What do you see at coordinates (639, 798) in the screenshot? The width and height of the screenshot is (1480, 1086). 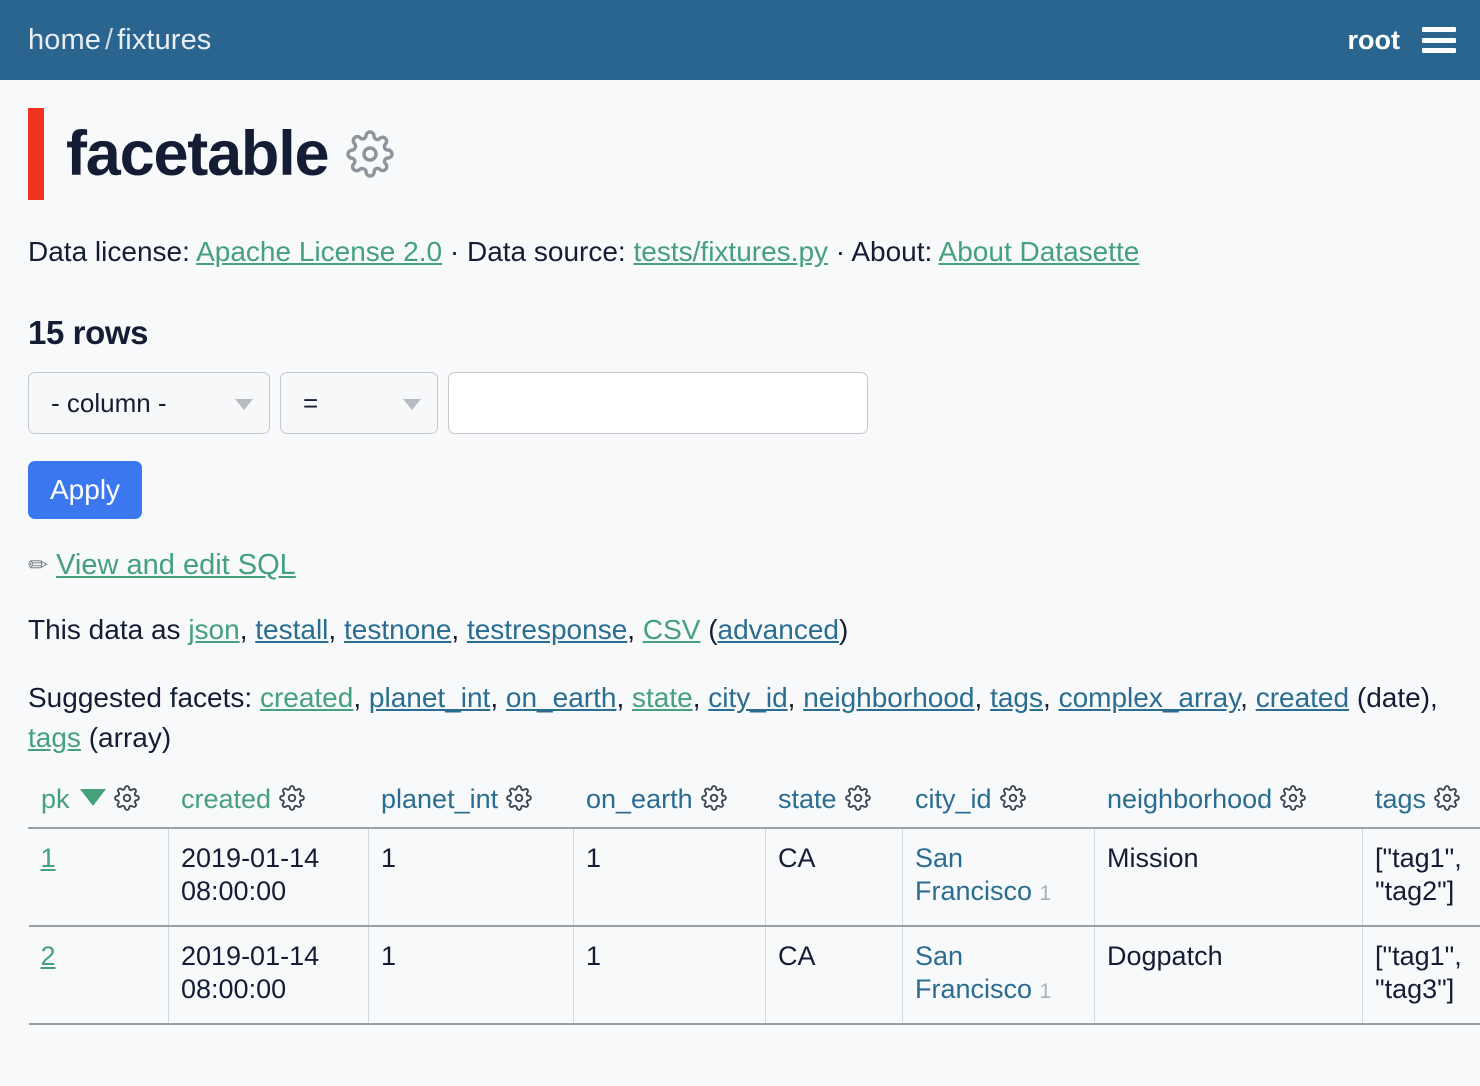 I see `column-sort-link-on_earth: on_earth` at bounding box center [639, 798].